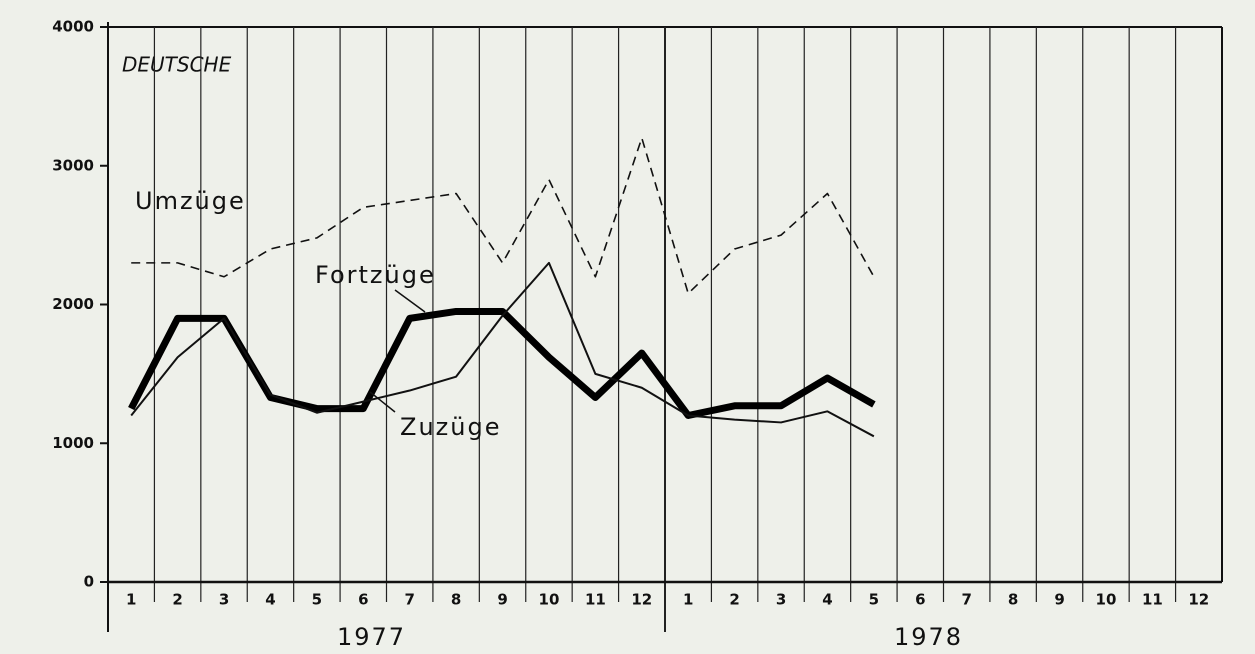 The height and width of the screenshot is (654, 1255). I want to click on year-label: 1978, so click(928, 637).